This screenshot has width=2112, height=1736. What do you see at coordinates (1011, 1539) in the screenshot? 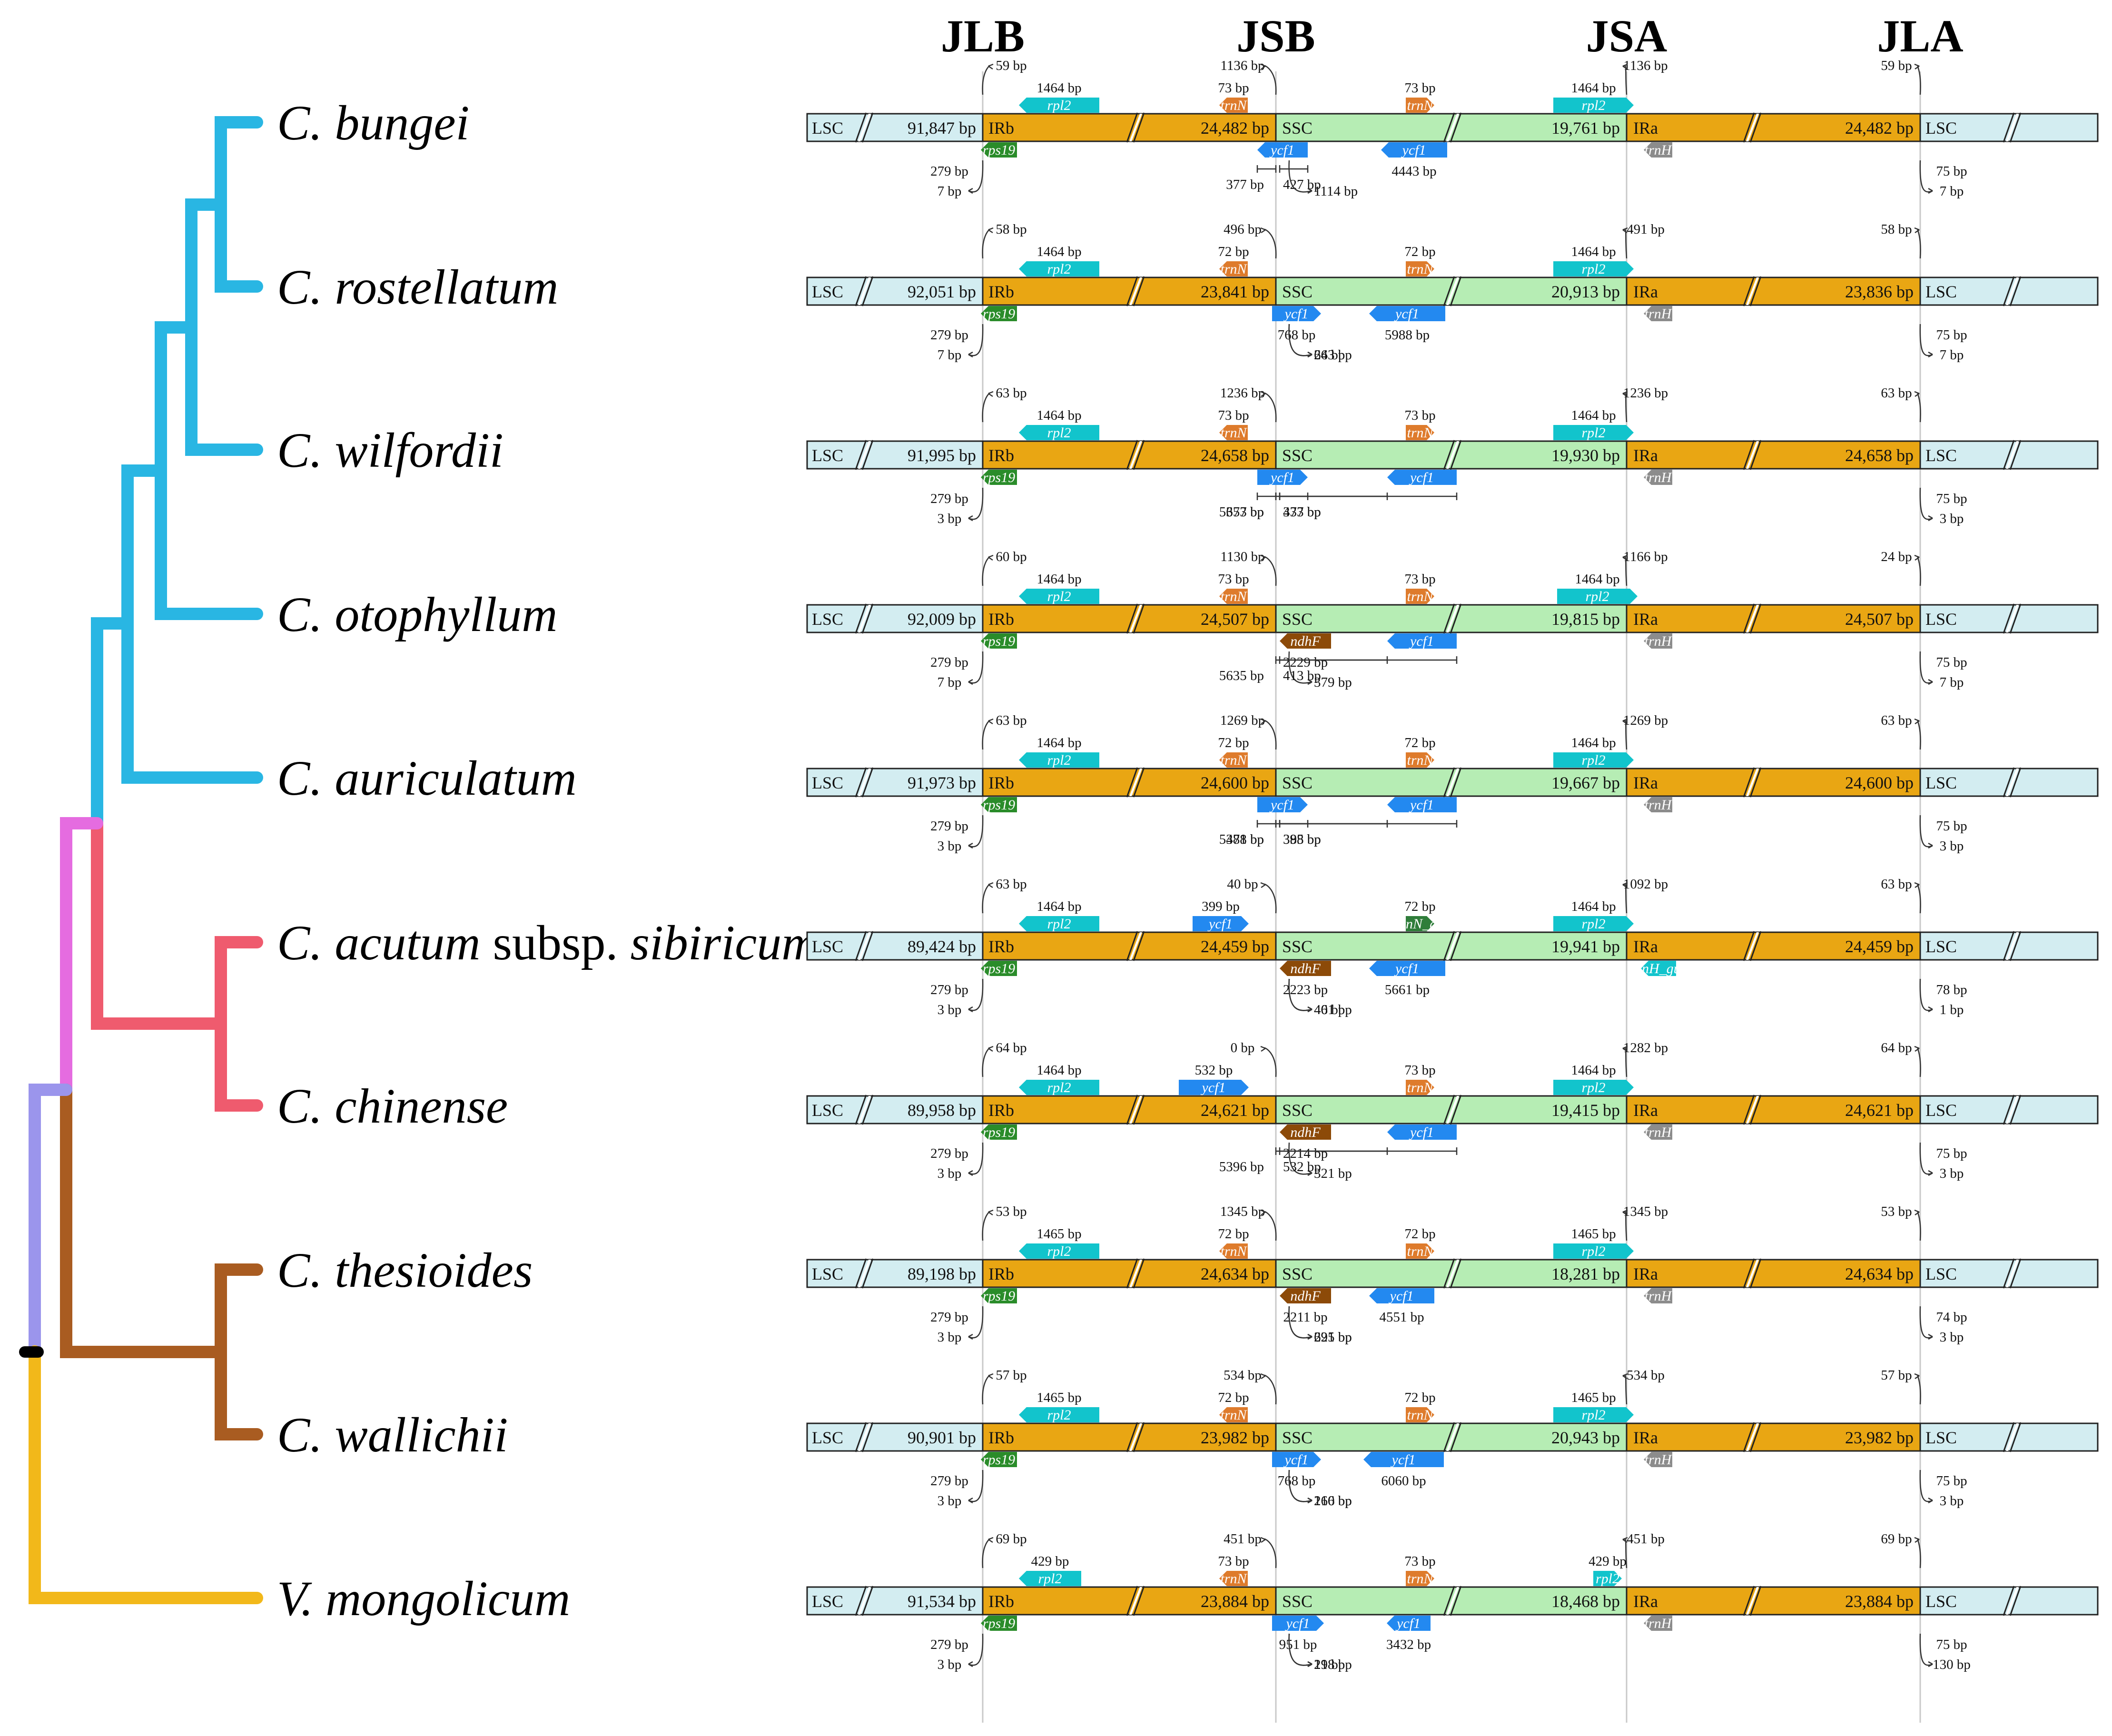
I see `boundary-distance-label: 69 bp` at bounding box center [1011, 1539].